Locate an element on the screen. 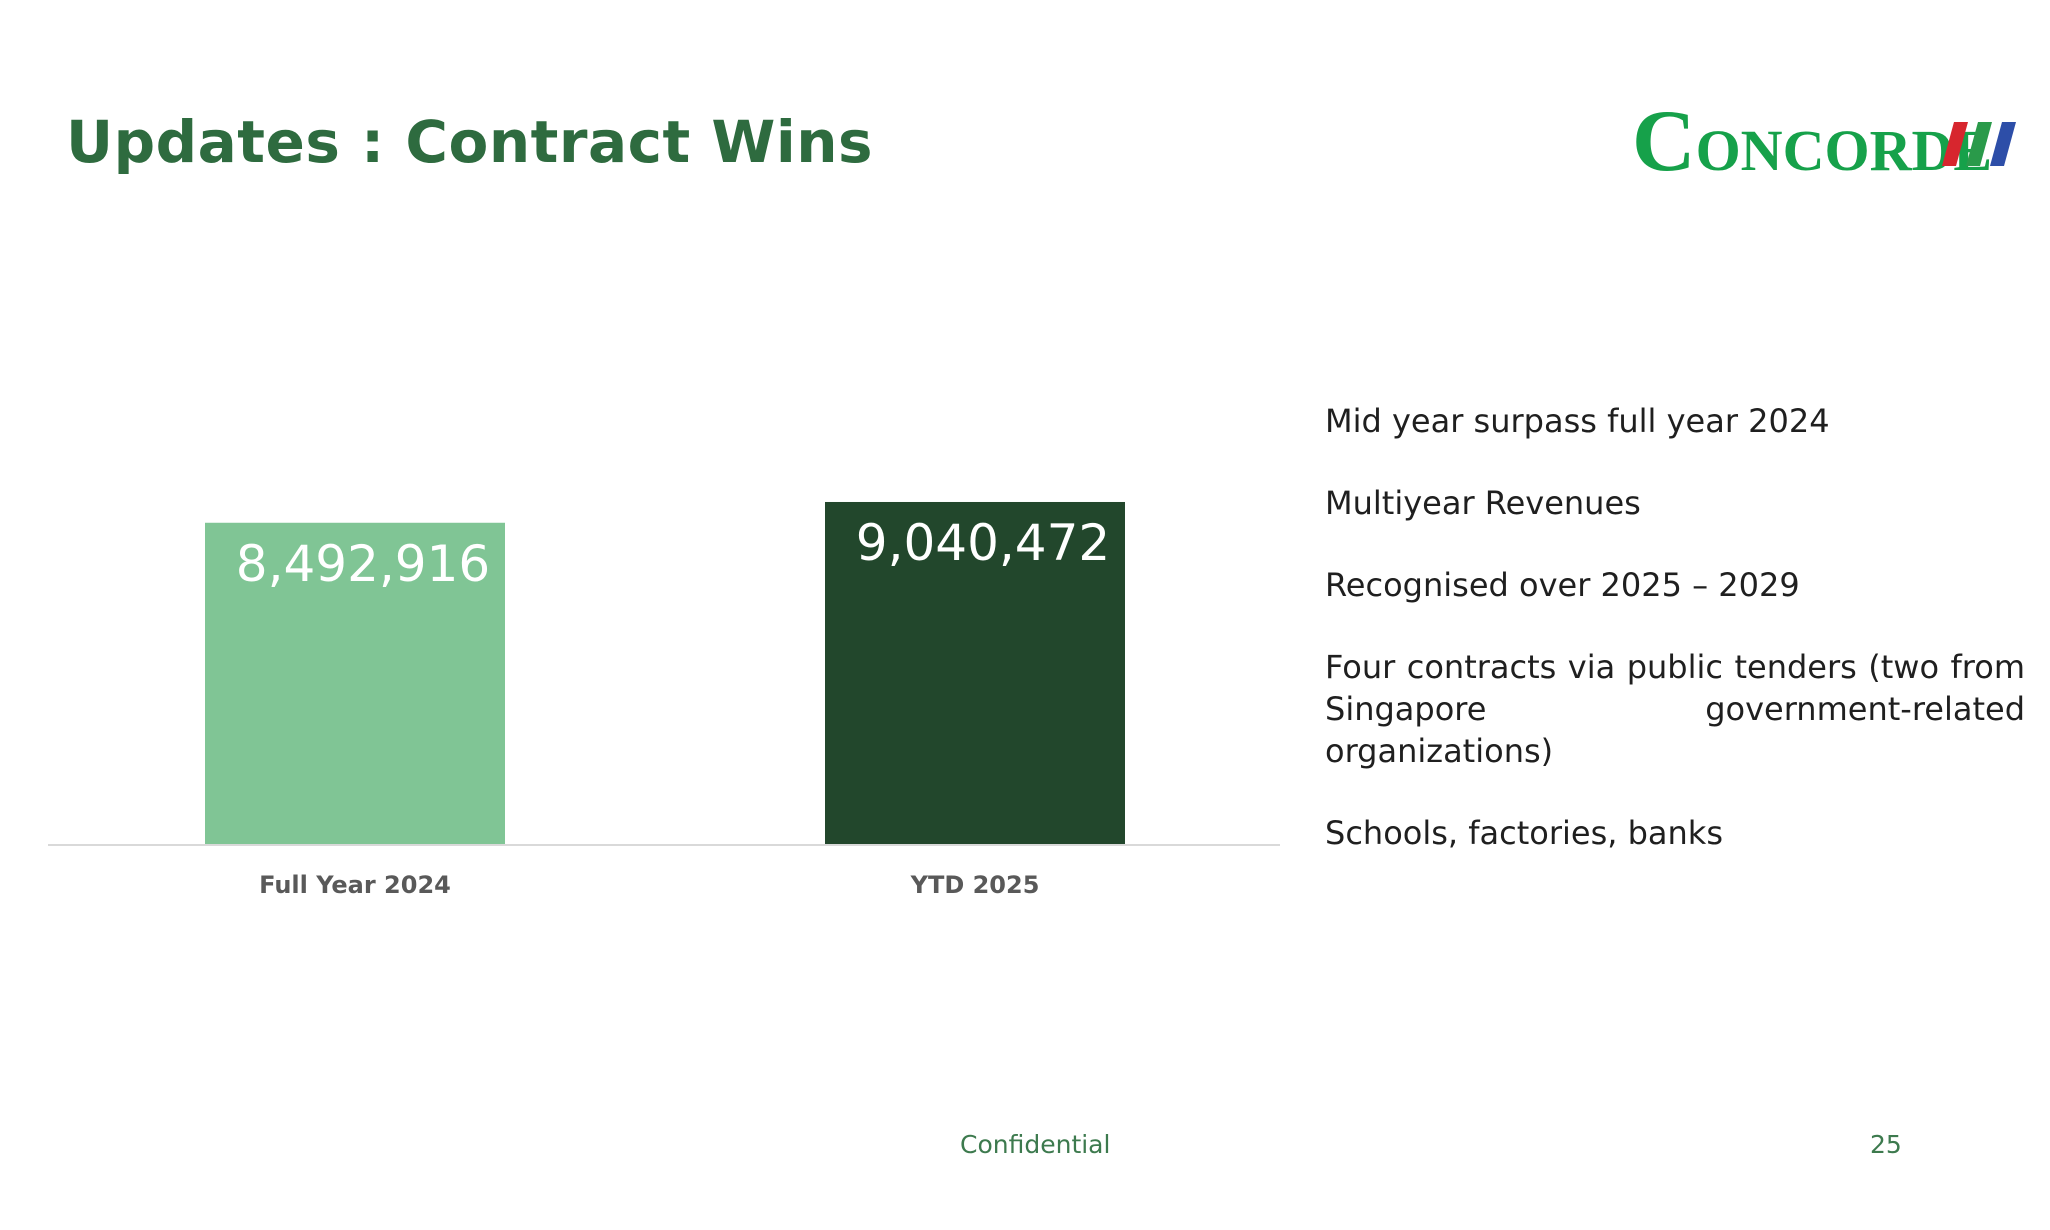 Image resolution: width=2050 pixels, height=1230 pixels. logo-stripes-icon is located at coordinates (1979, 144).